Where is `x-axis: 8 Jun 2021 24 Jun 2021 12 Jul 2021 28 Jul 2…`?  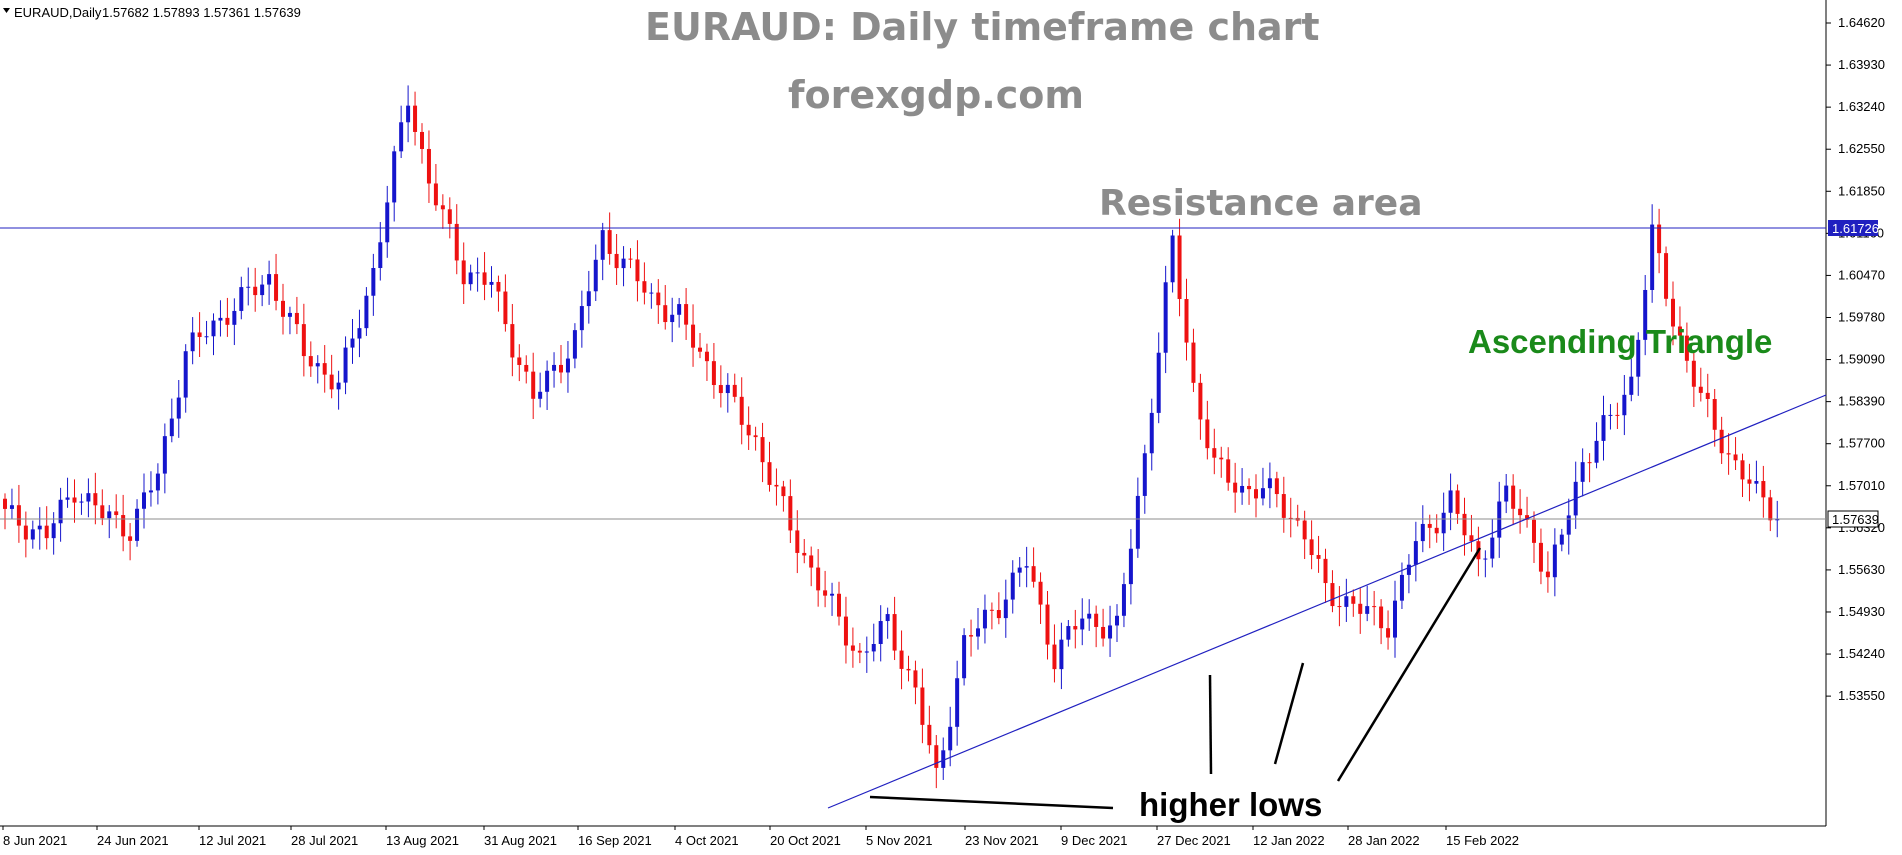
x-axis: 8 Jun 2021 24 Jun 2021 12 Jul 2021 28 Jul 2… is located at coordinates (760, 837).